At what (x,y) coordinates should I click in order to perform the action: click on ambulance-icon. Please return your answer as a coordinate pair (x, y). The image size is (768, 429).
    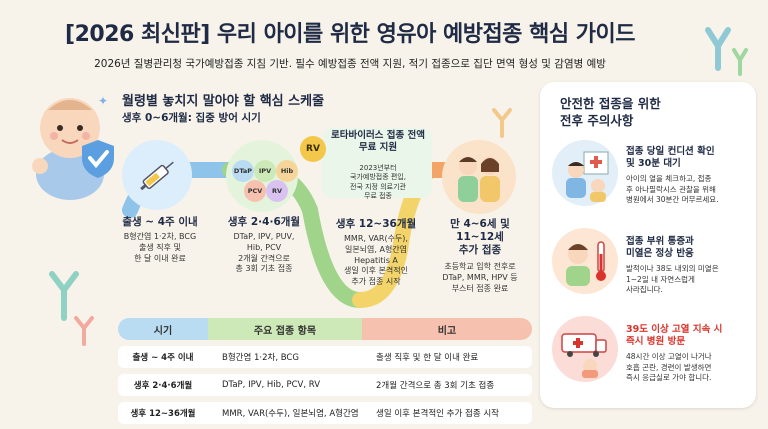
    Looking at the image, I should click on (584, 355).